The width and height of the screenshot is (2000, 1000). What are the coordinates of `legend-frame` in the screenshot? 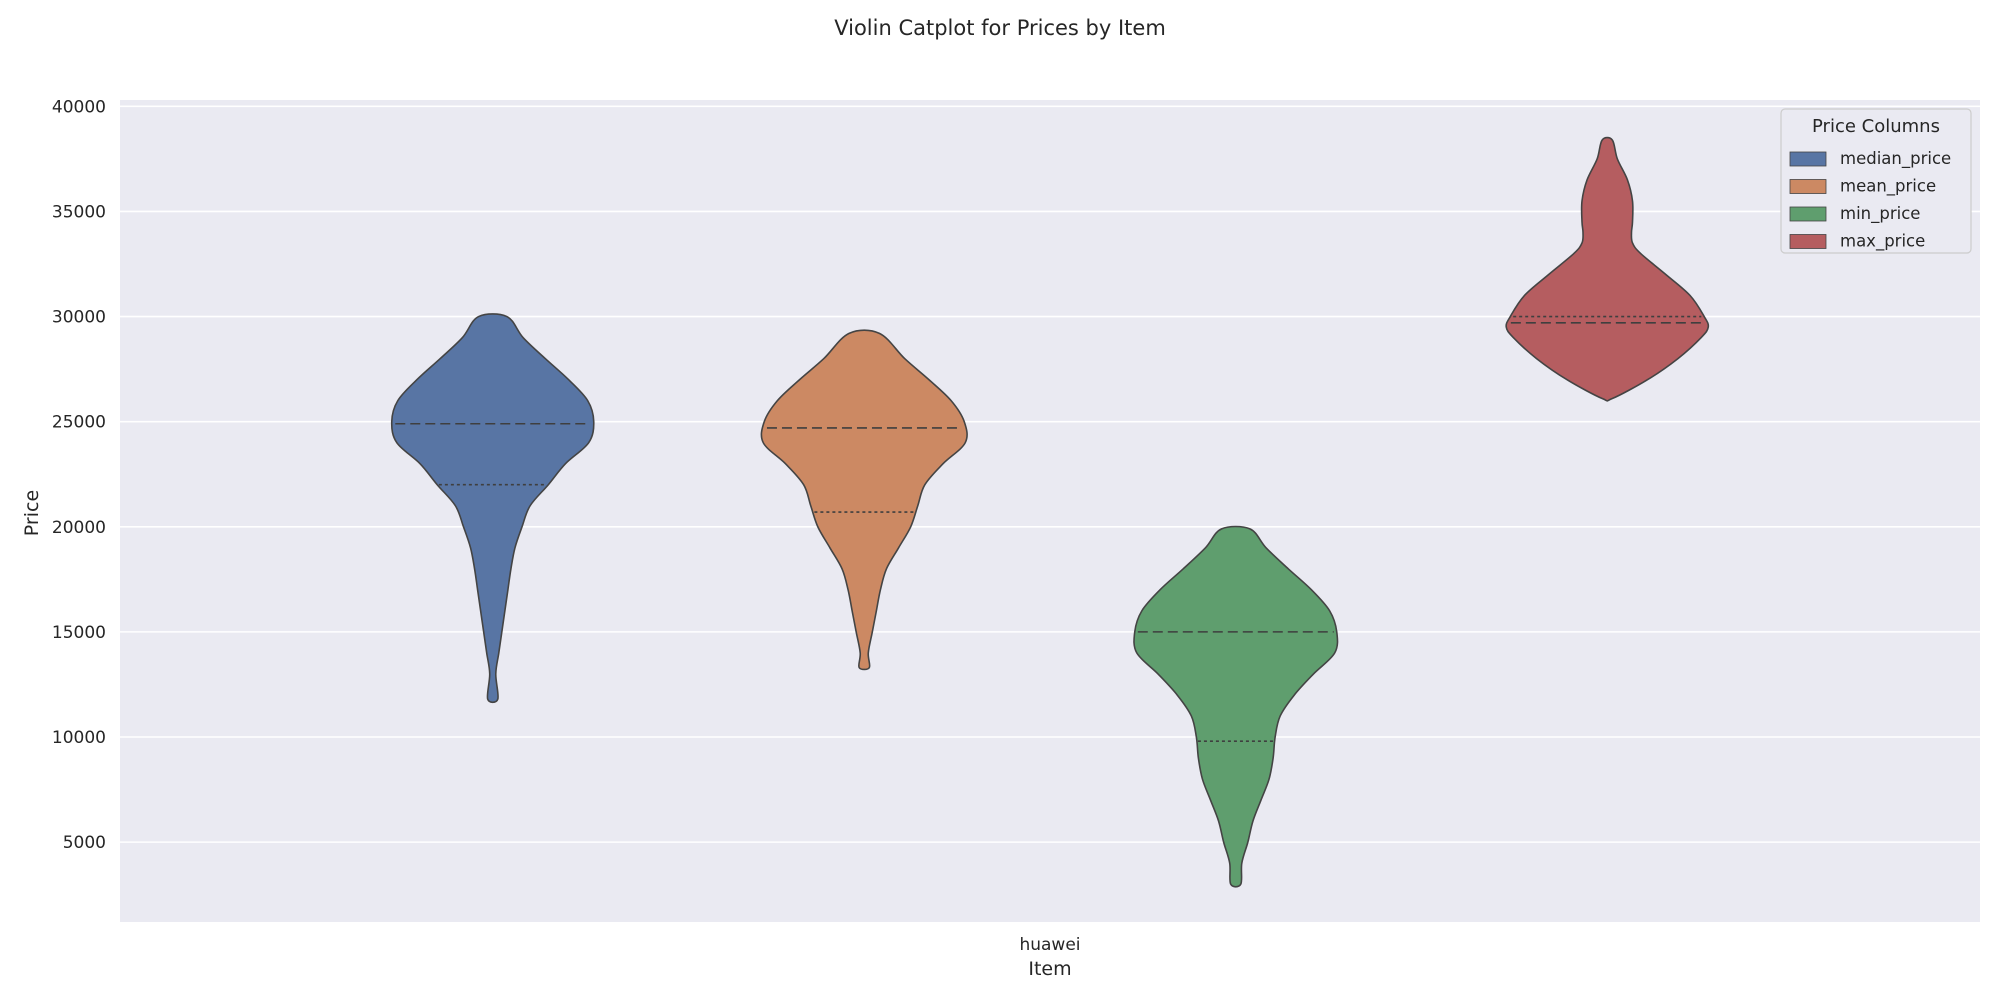 It's located at (1876, 181).